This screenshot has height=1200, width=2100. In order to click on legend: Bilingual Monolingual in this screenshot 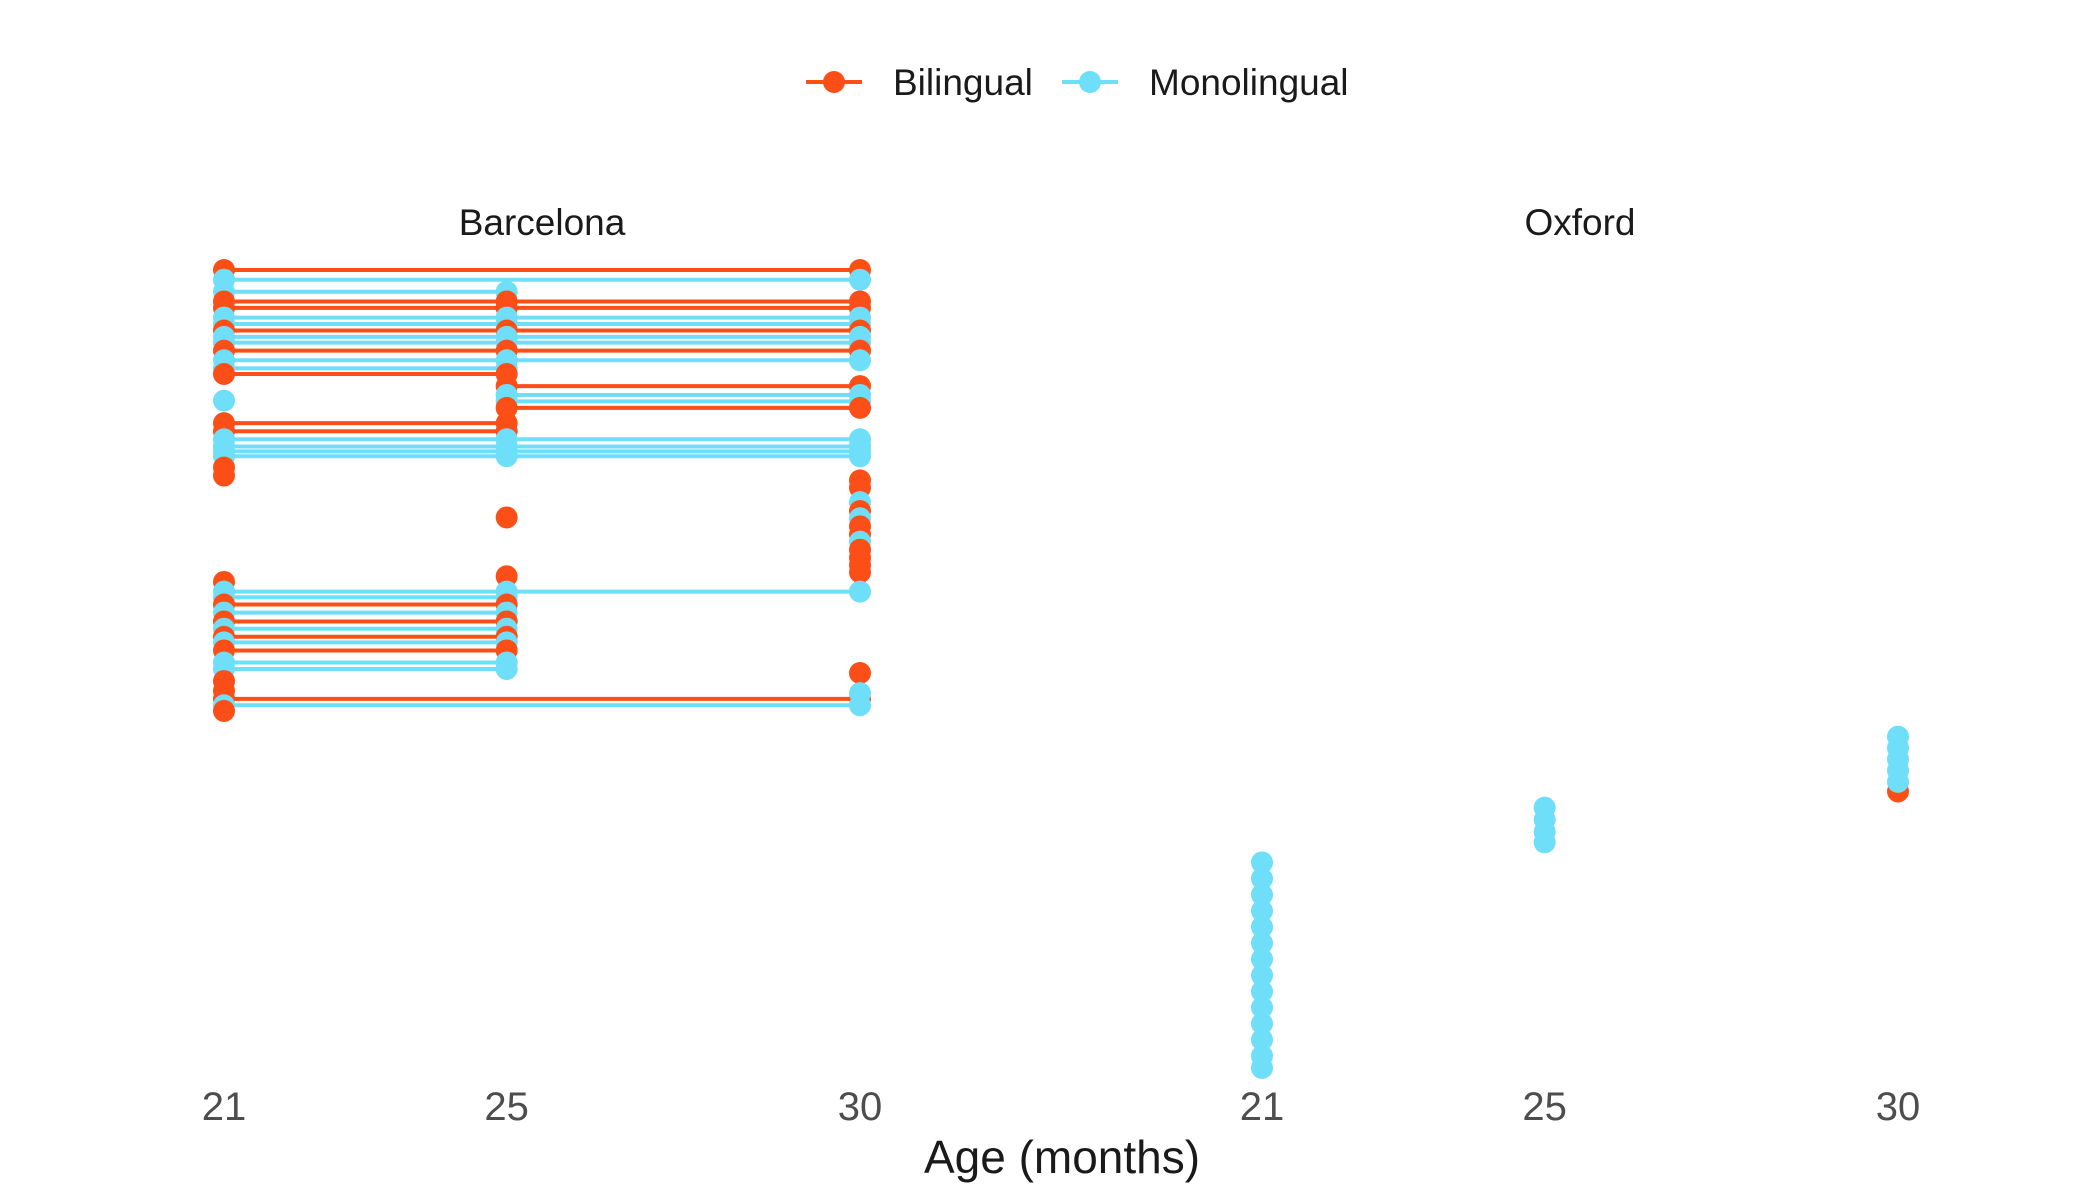, I will do `click(1077, 82)`.